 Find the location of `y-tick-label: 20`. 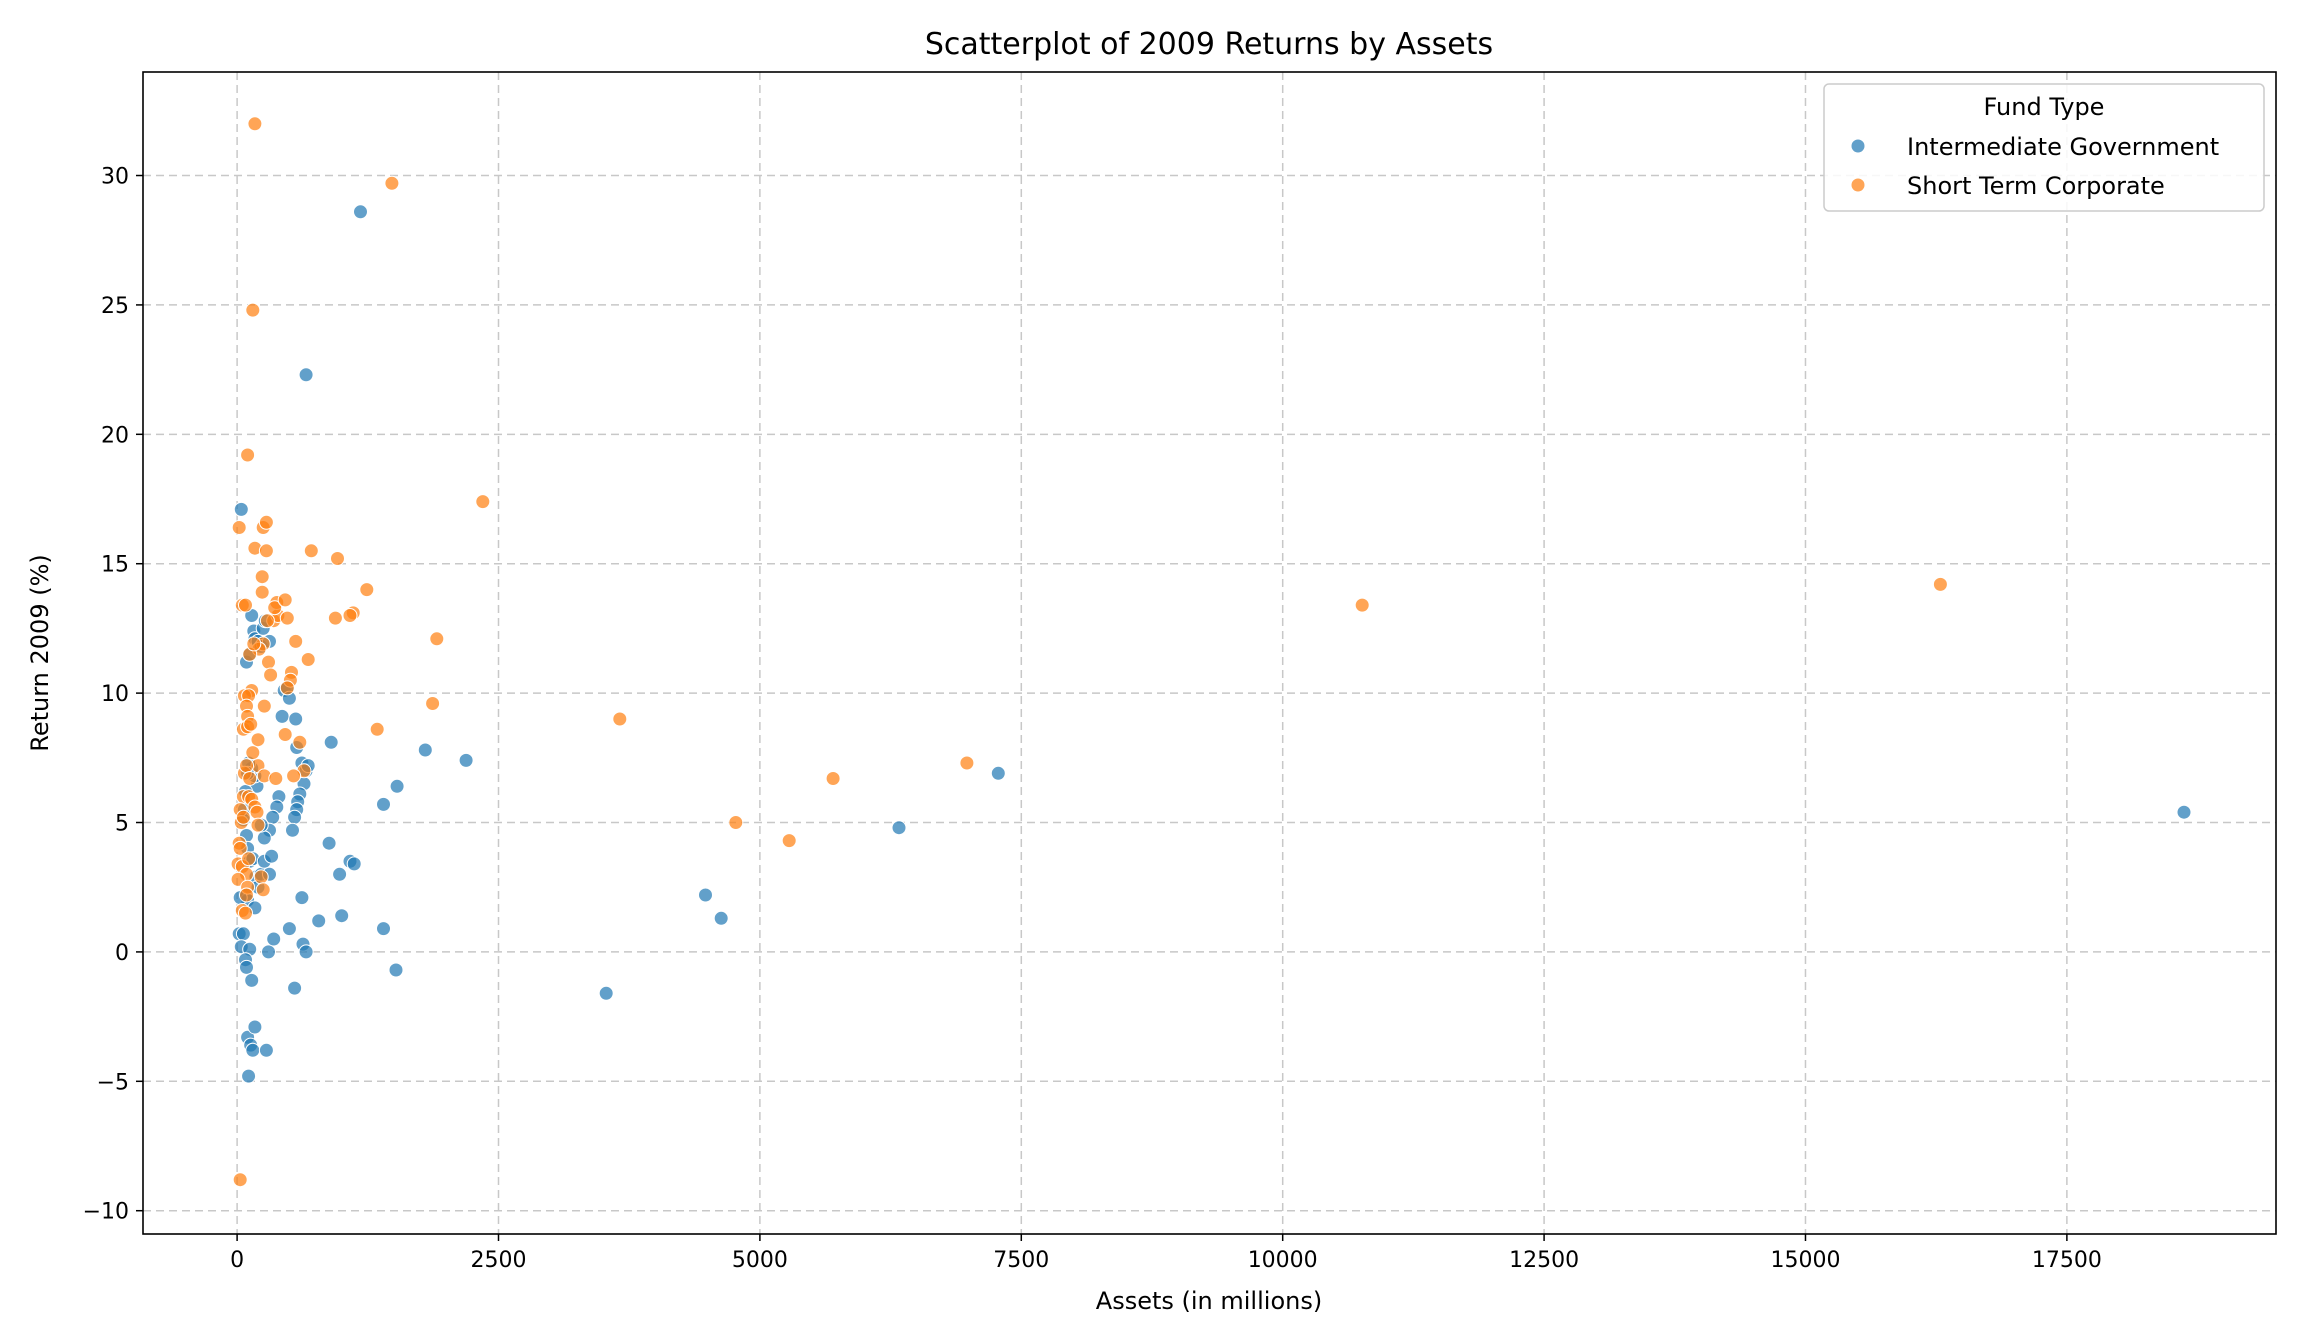

y-tick-label: 20 is located at coordinates (115, 435).